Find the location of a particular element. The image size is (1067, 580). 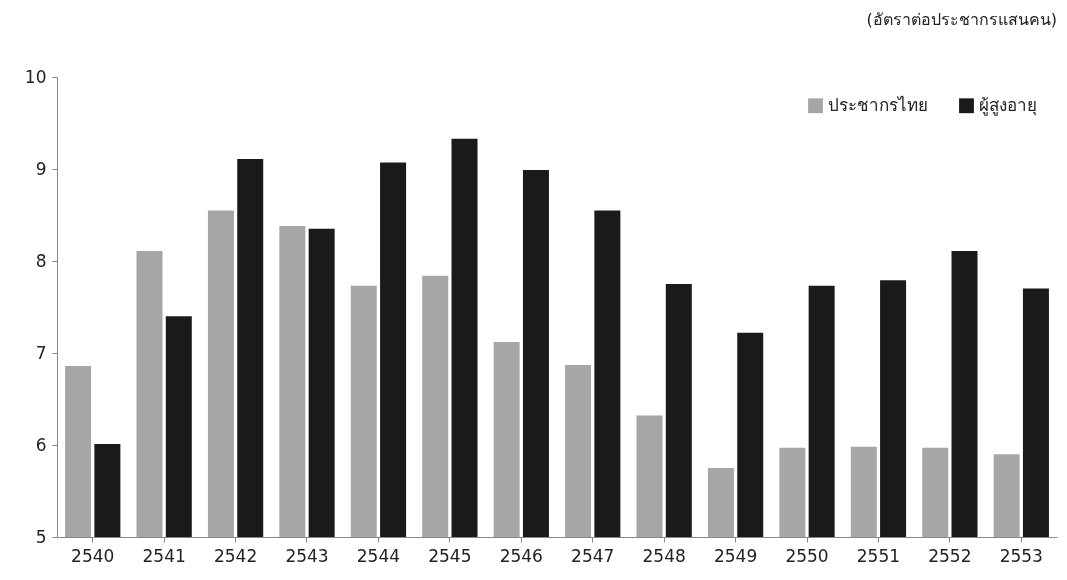

x-tick-label: 2544 is located at coordinates (378, 555).